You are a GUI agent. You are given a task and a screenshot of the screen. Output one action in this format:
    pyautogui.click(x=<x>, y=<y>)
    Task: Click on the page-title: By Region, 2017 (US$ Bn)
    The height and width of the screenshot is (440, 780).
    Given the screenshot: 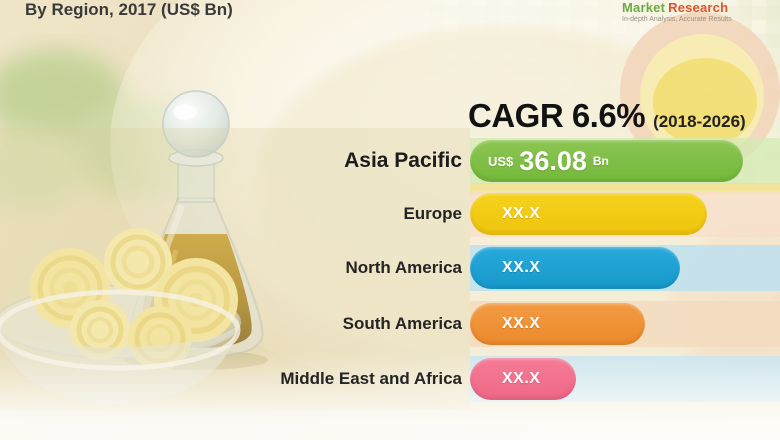 What is the action you would take?
    pyautogui.click(x=129, y=9)
    